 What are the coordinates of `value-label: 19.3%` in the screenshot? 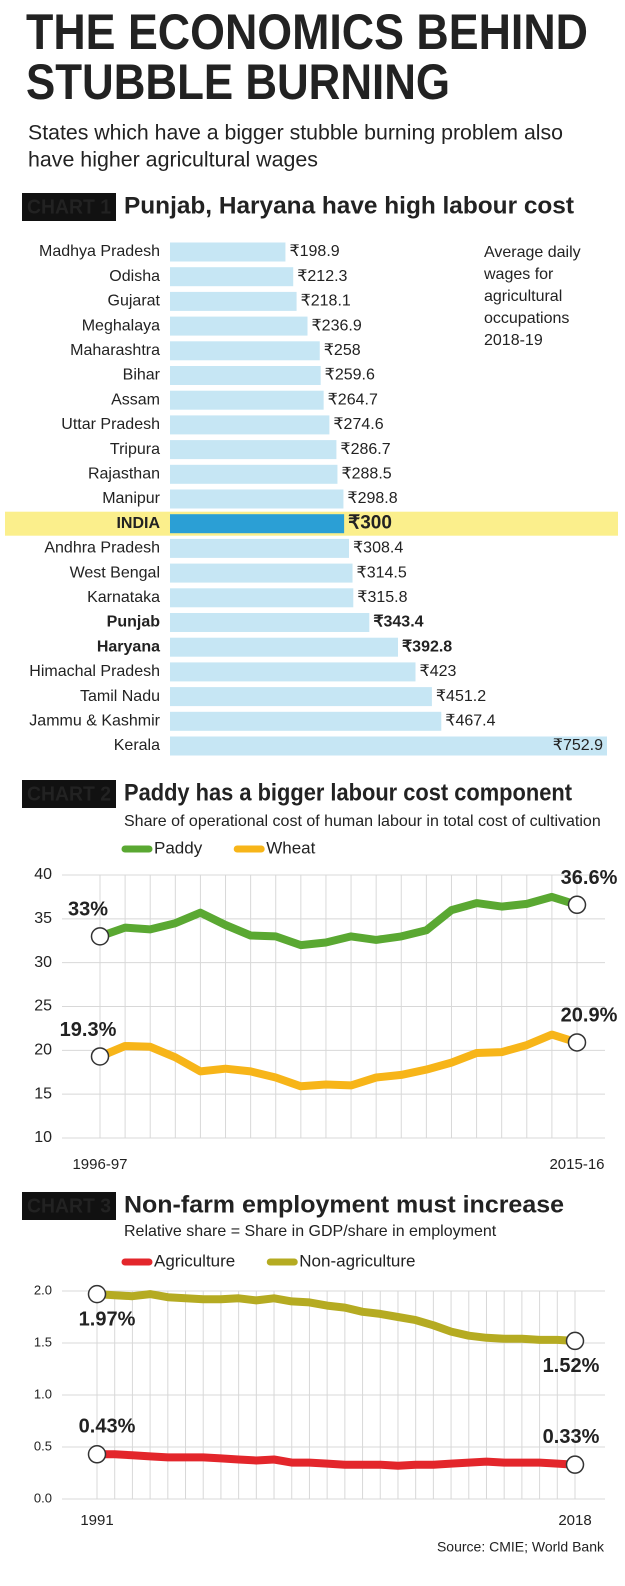 It's located at (88, 1030).